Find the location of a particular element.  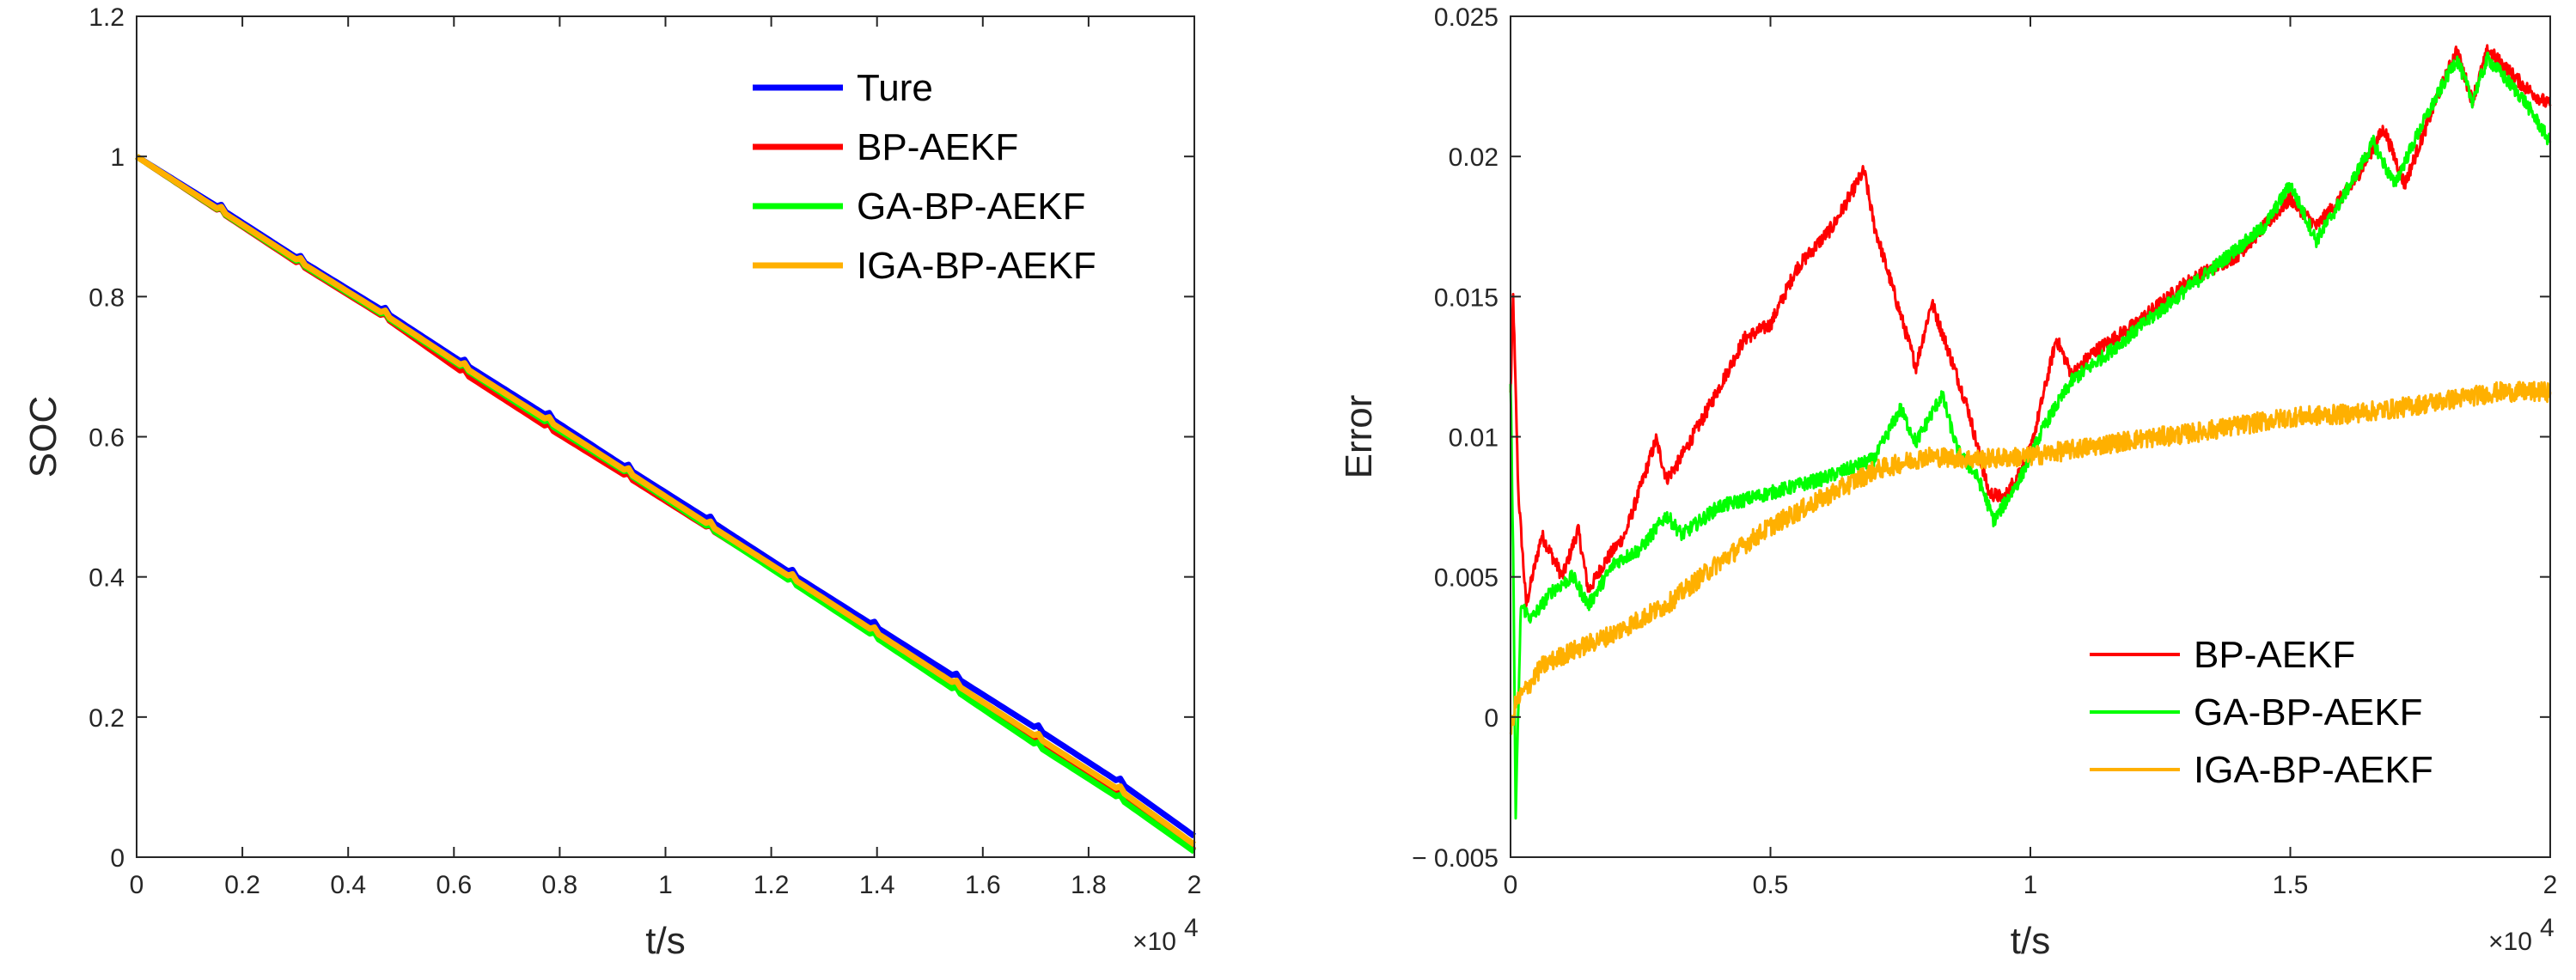

y-axis-label: SOC is located at coordinates (43, 437).